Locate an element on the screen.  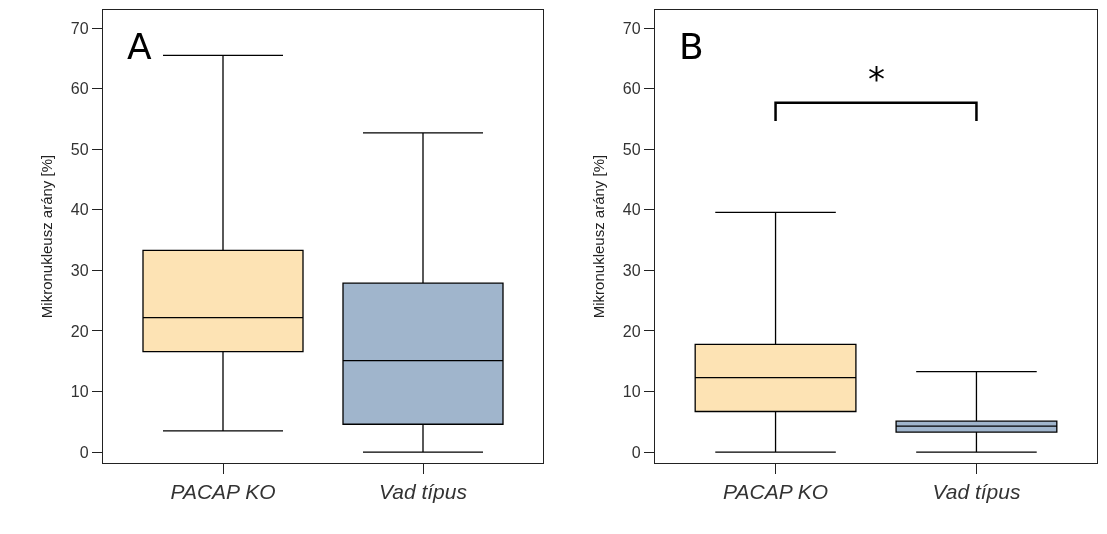
annotation: * is located at coordinates (876, 79).